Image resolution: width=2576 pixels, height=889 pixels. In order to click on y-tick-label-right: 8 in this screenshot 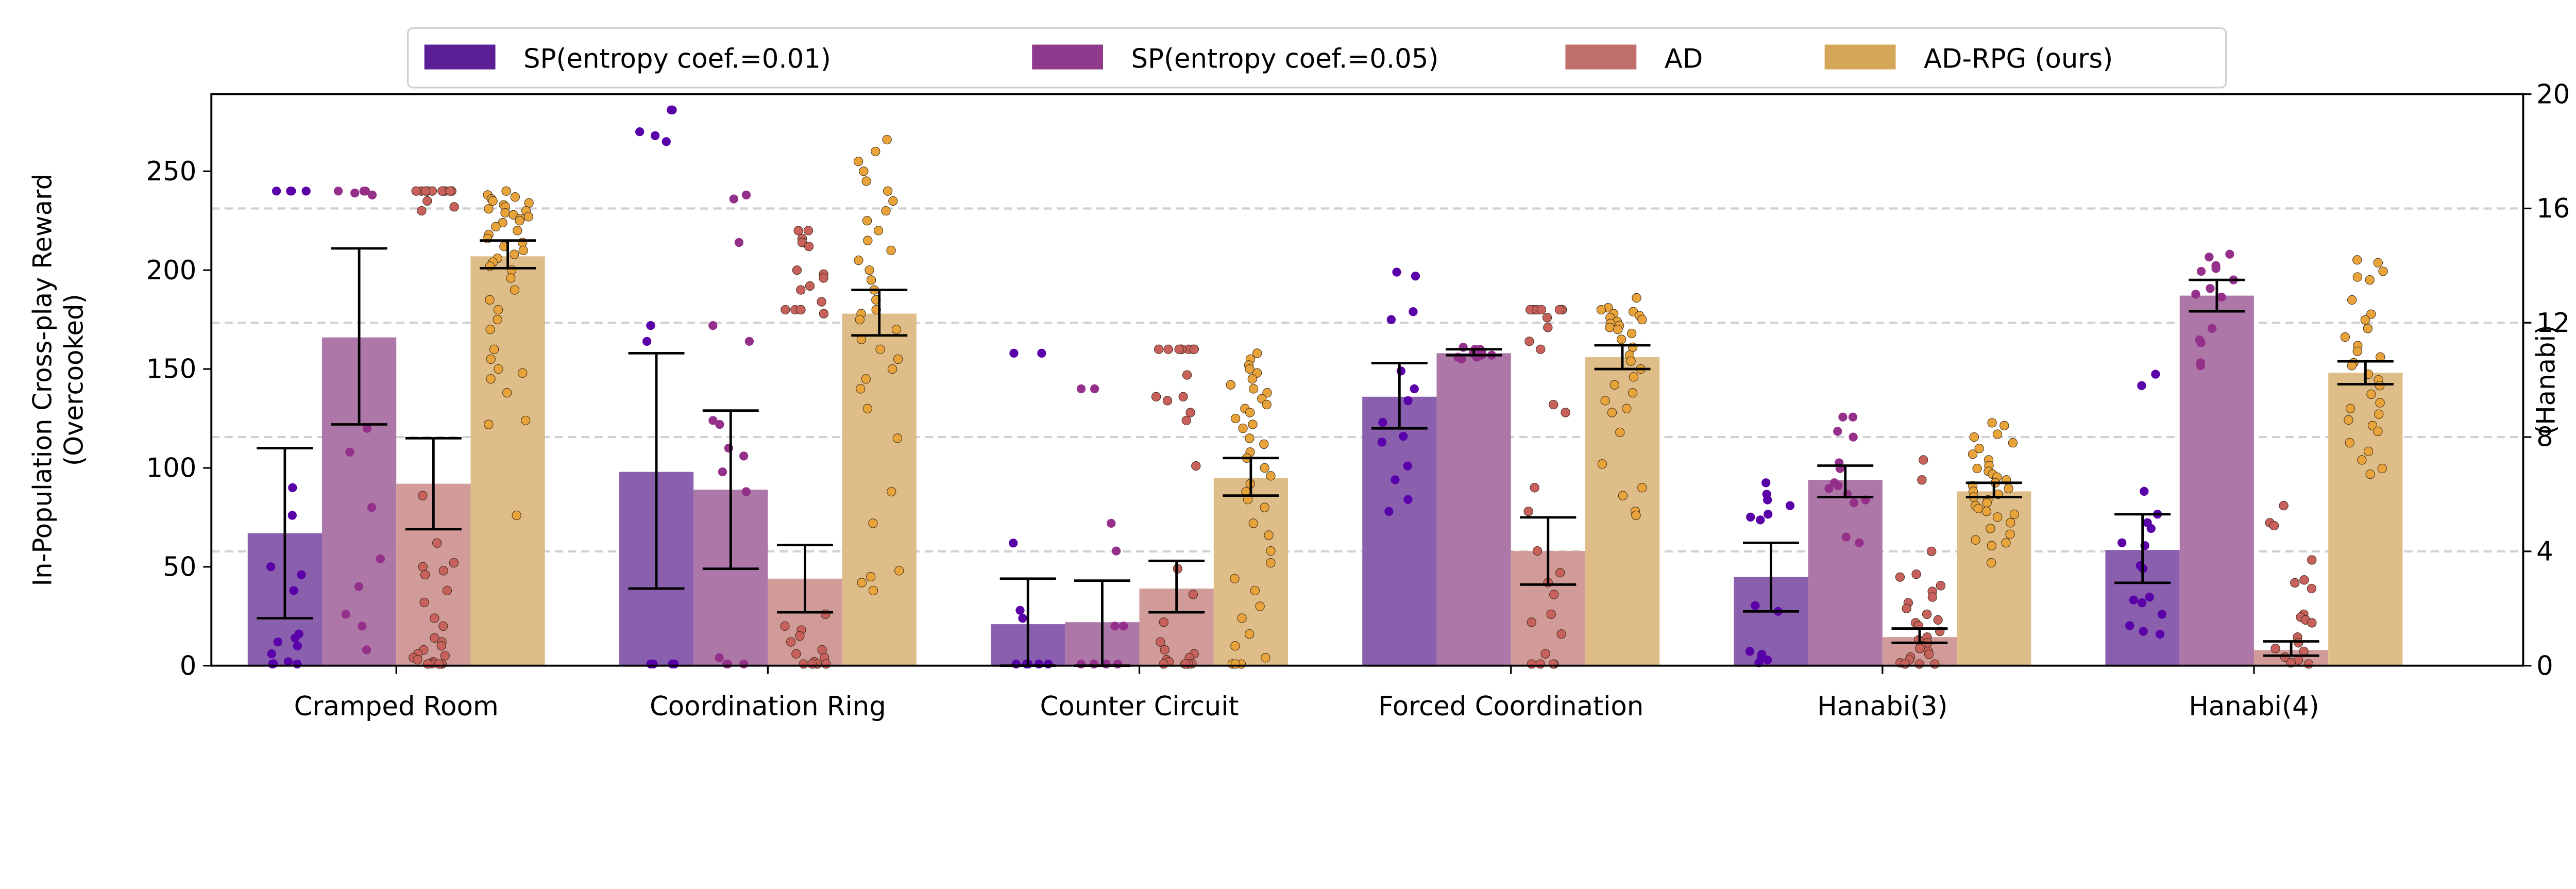, I will do `click(2544, 437)`.